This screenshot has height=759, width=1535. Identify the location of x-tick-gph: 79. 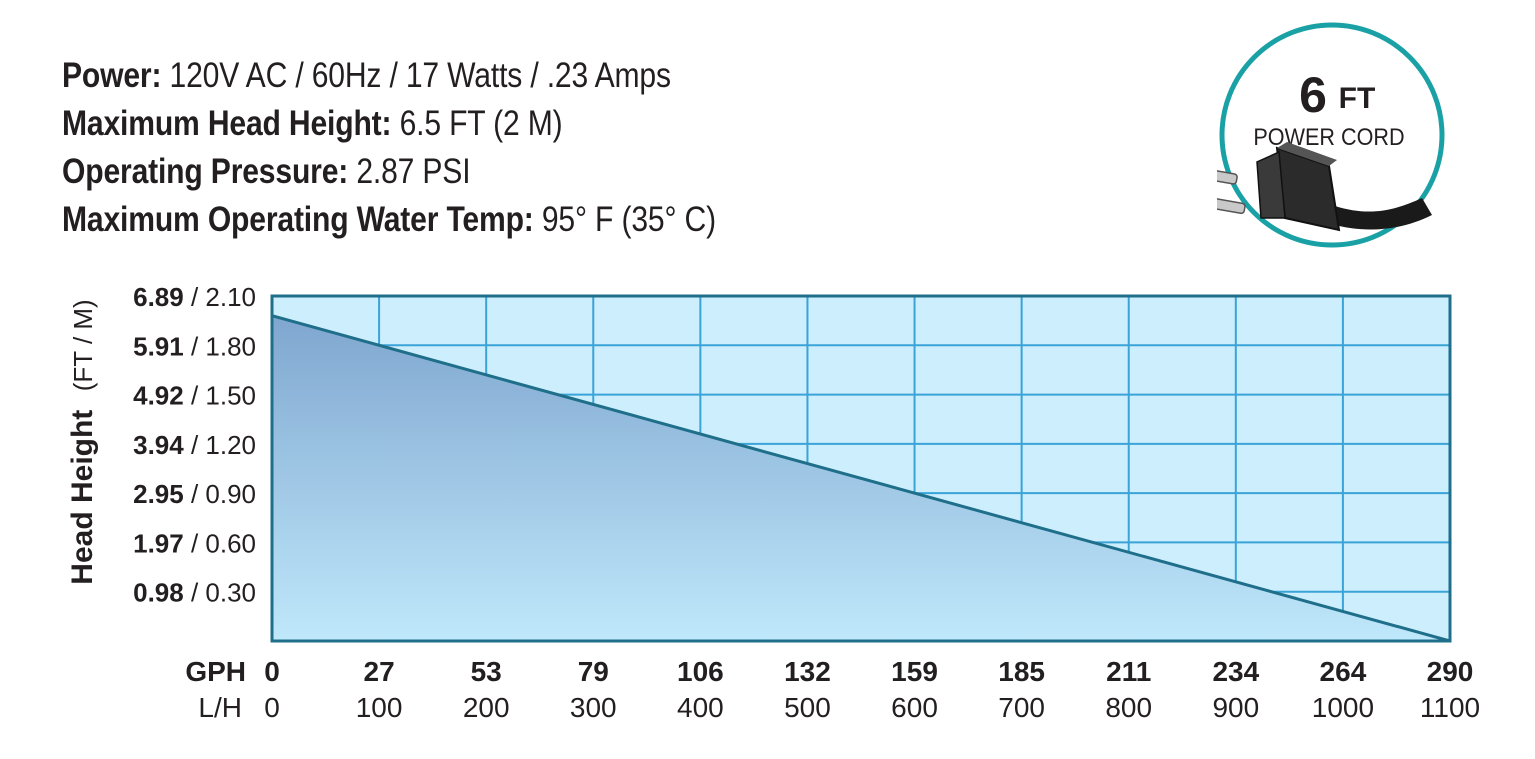
(593, 671).